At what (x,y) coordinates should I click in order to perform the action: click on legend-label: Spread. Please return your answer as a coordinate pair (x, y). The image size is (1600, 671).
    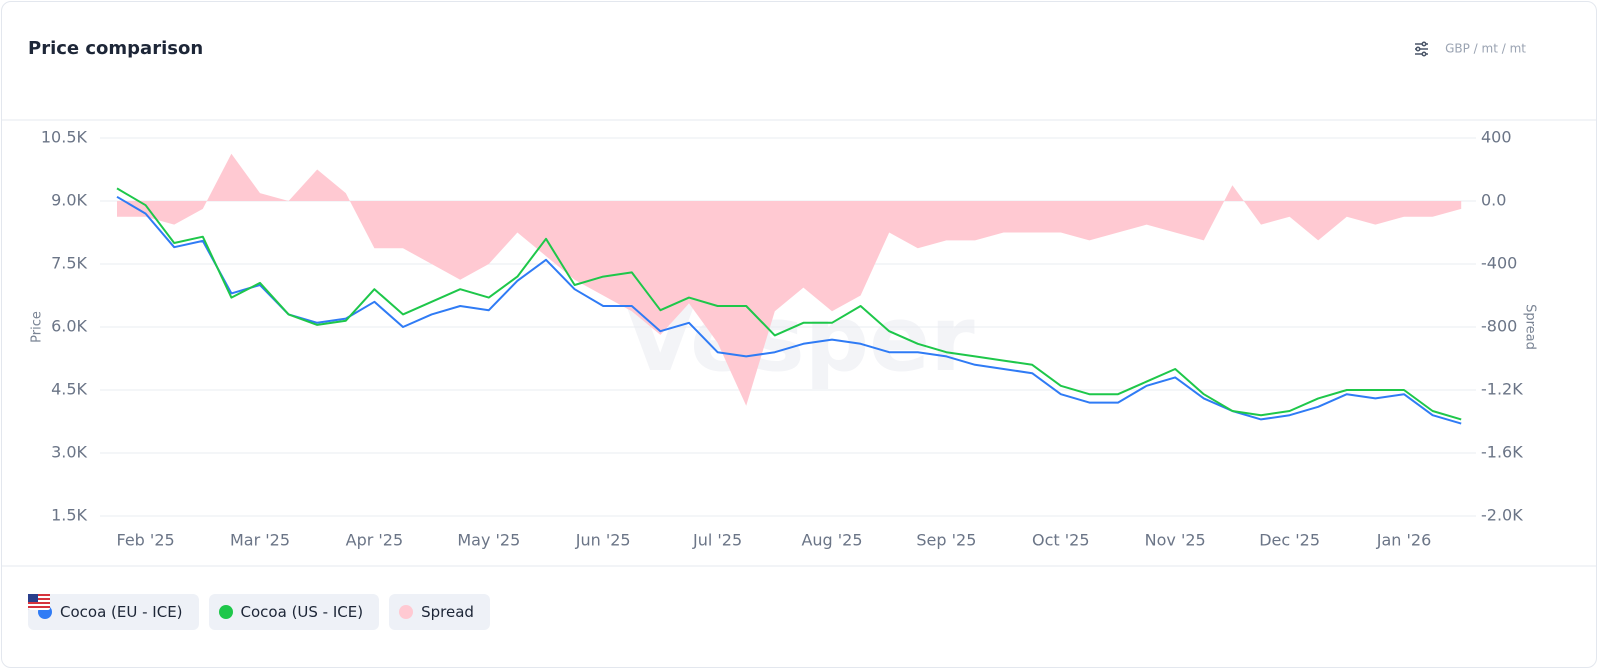
    Looking at the image, I should click on (447, 612).